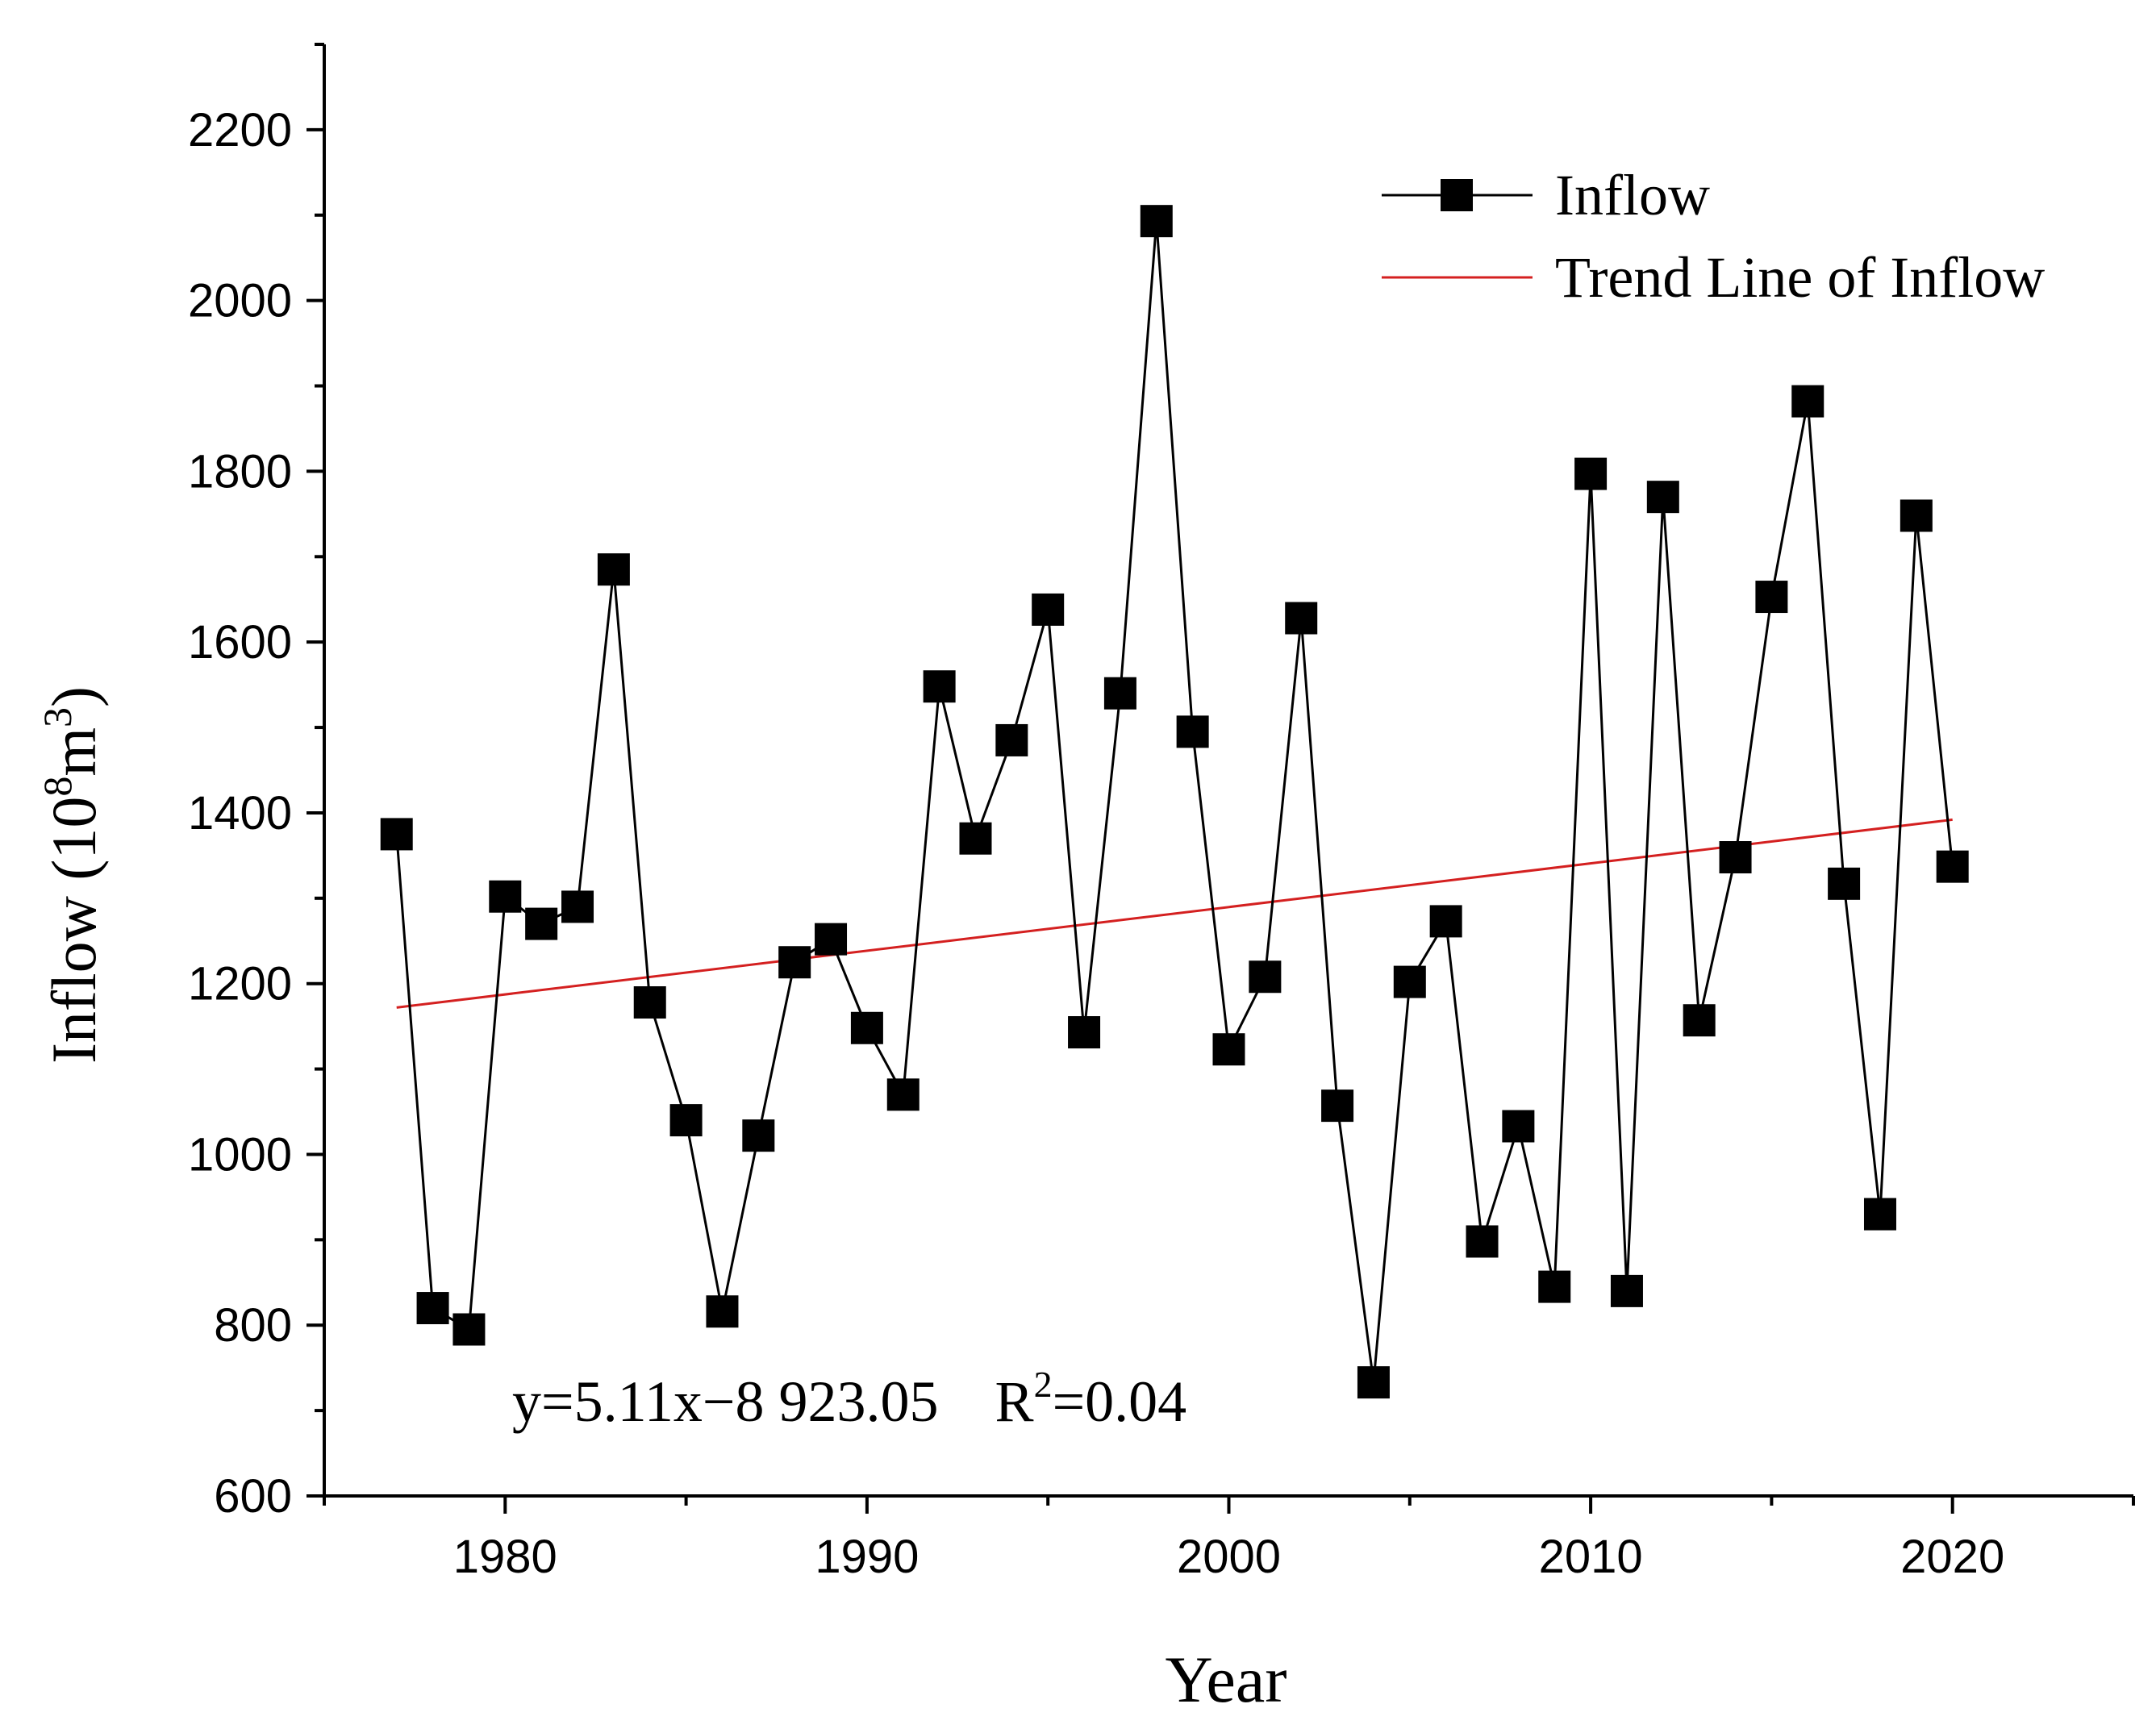 This screenshot has width=2156, height=1729. Describe the element at coordinates (74, 696) in the screenshot. I see `y-axis-title-end: )` at that location.